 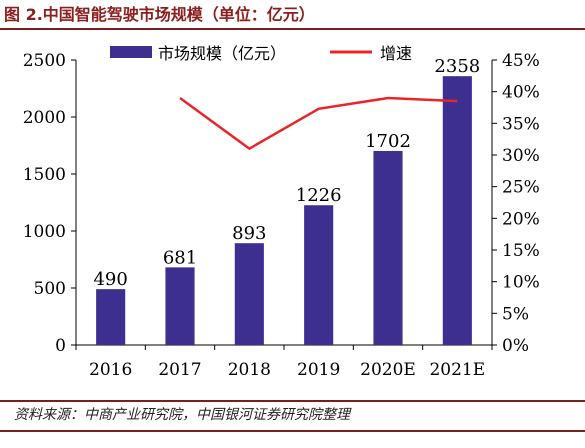 What do you see at coordinates (110, 370) in the screenshot?
I see `x-tick-label: 2016` at bounding box center [110, 370].